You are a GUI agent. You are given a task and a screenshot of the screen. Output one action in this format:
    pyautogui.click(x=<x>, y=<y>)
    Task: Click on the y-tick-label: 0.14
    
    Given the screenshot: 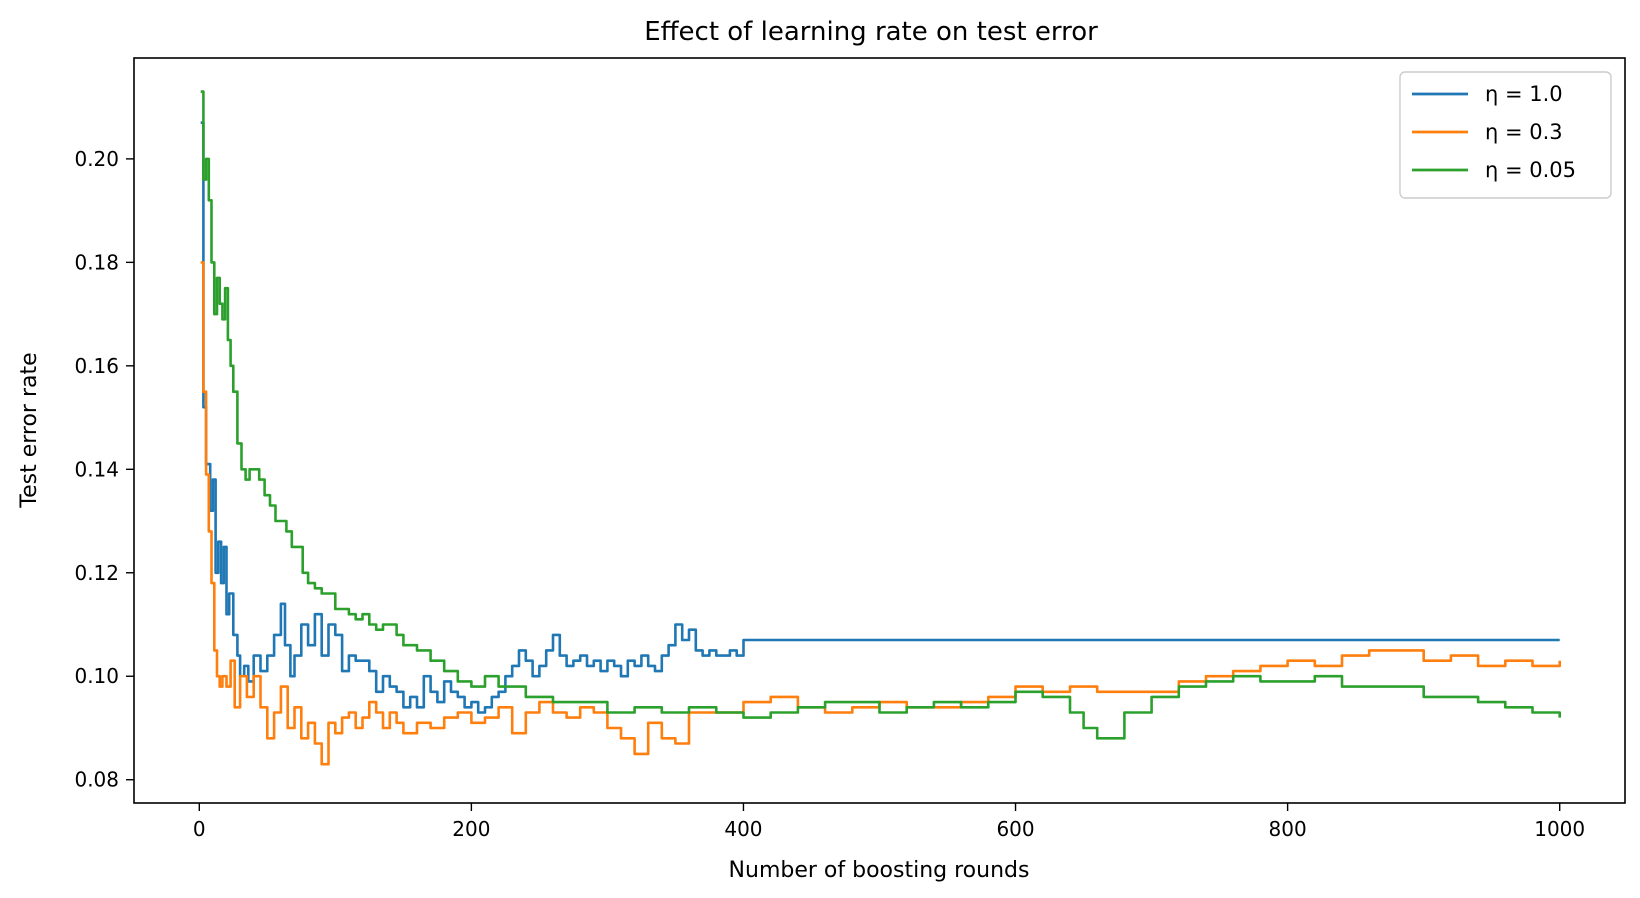 What is the action you would take?
    pyautogui.click(x=96, y=469)
    